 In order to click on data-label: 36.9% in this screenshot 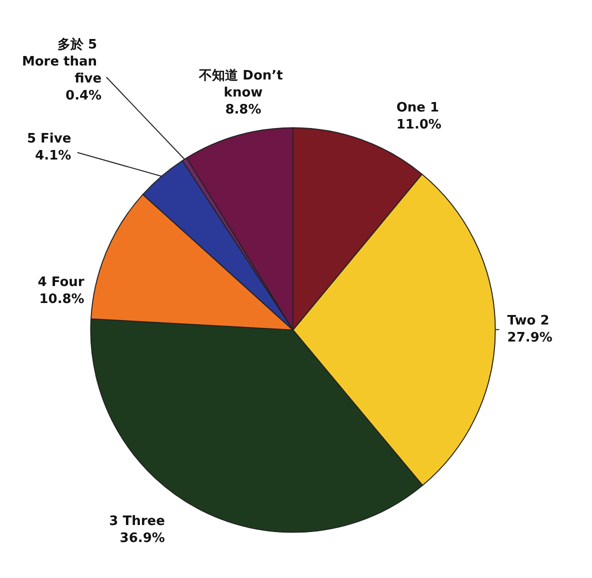, I will do `click(142, 538)`.